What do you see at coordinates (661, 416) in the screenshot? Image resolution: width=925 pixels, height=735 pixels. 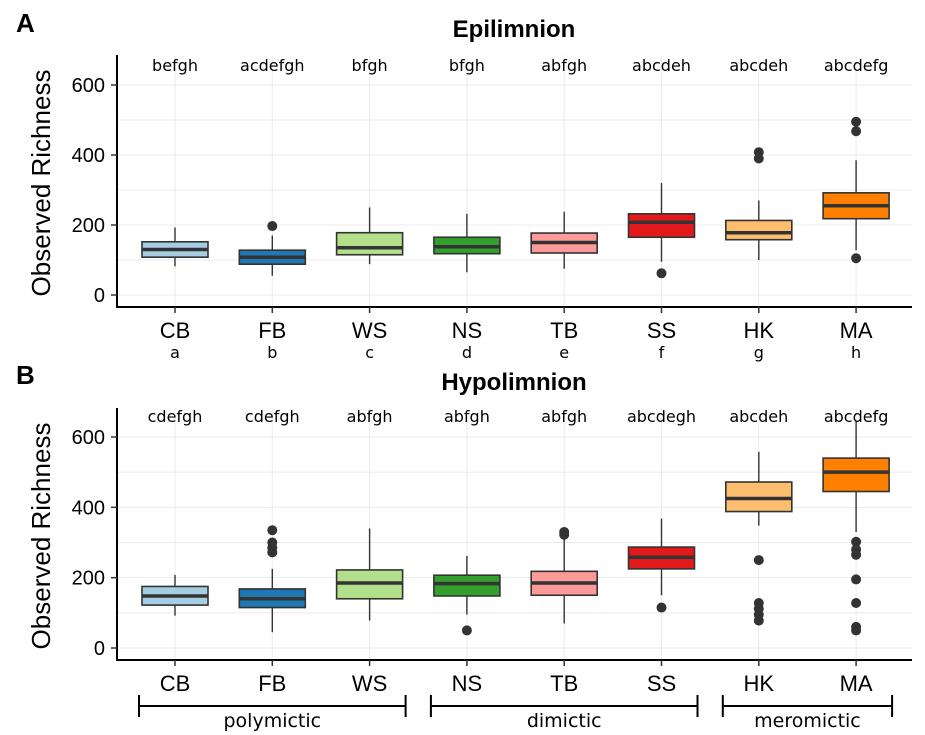 I see `significance-letters: abcdegh` at bounding box center [661, 416].